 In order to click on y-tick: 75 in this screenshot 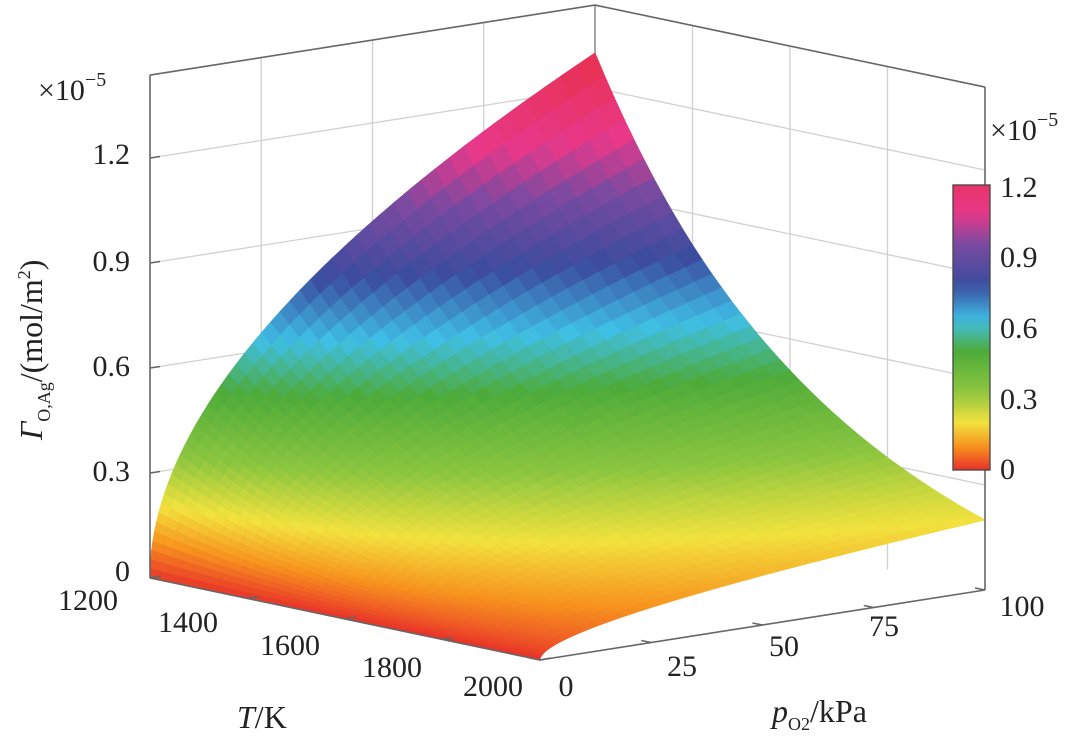, I will do `click(884, 626)`.